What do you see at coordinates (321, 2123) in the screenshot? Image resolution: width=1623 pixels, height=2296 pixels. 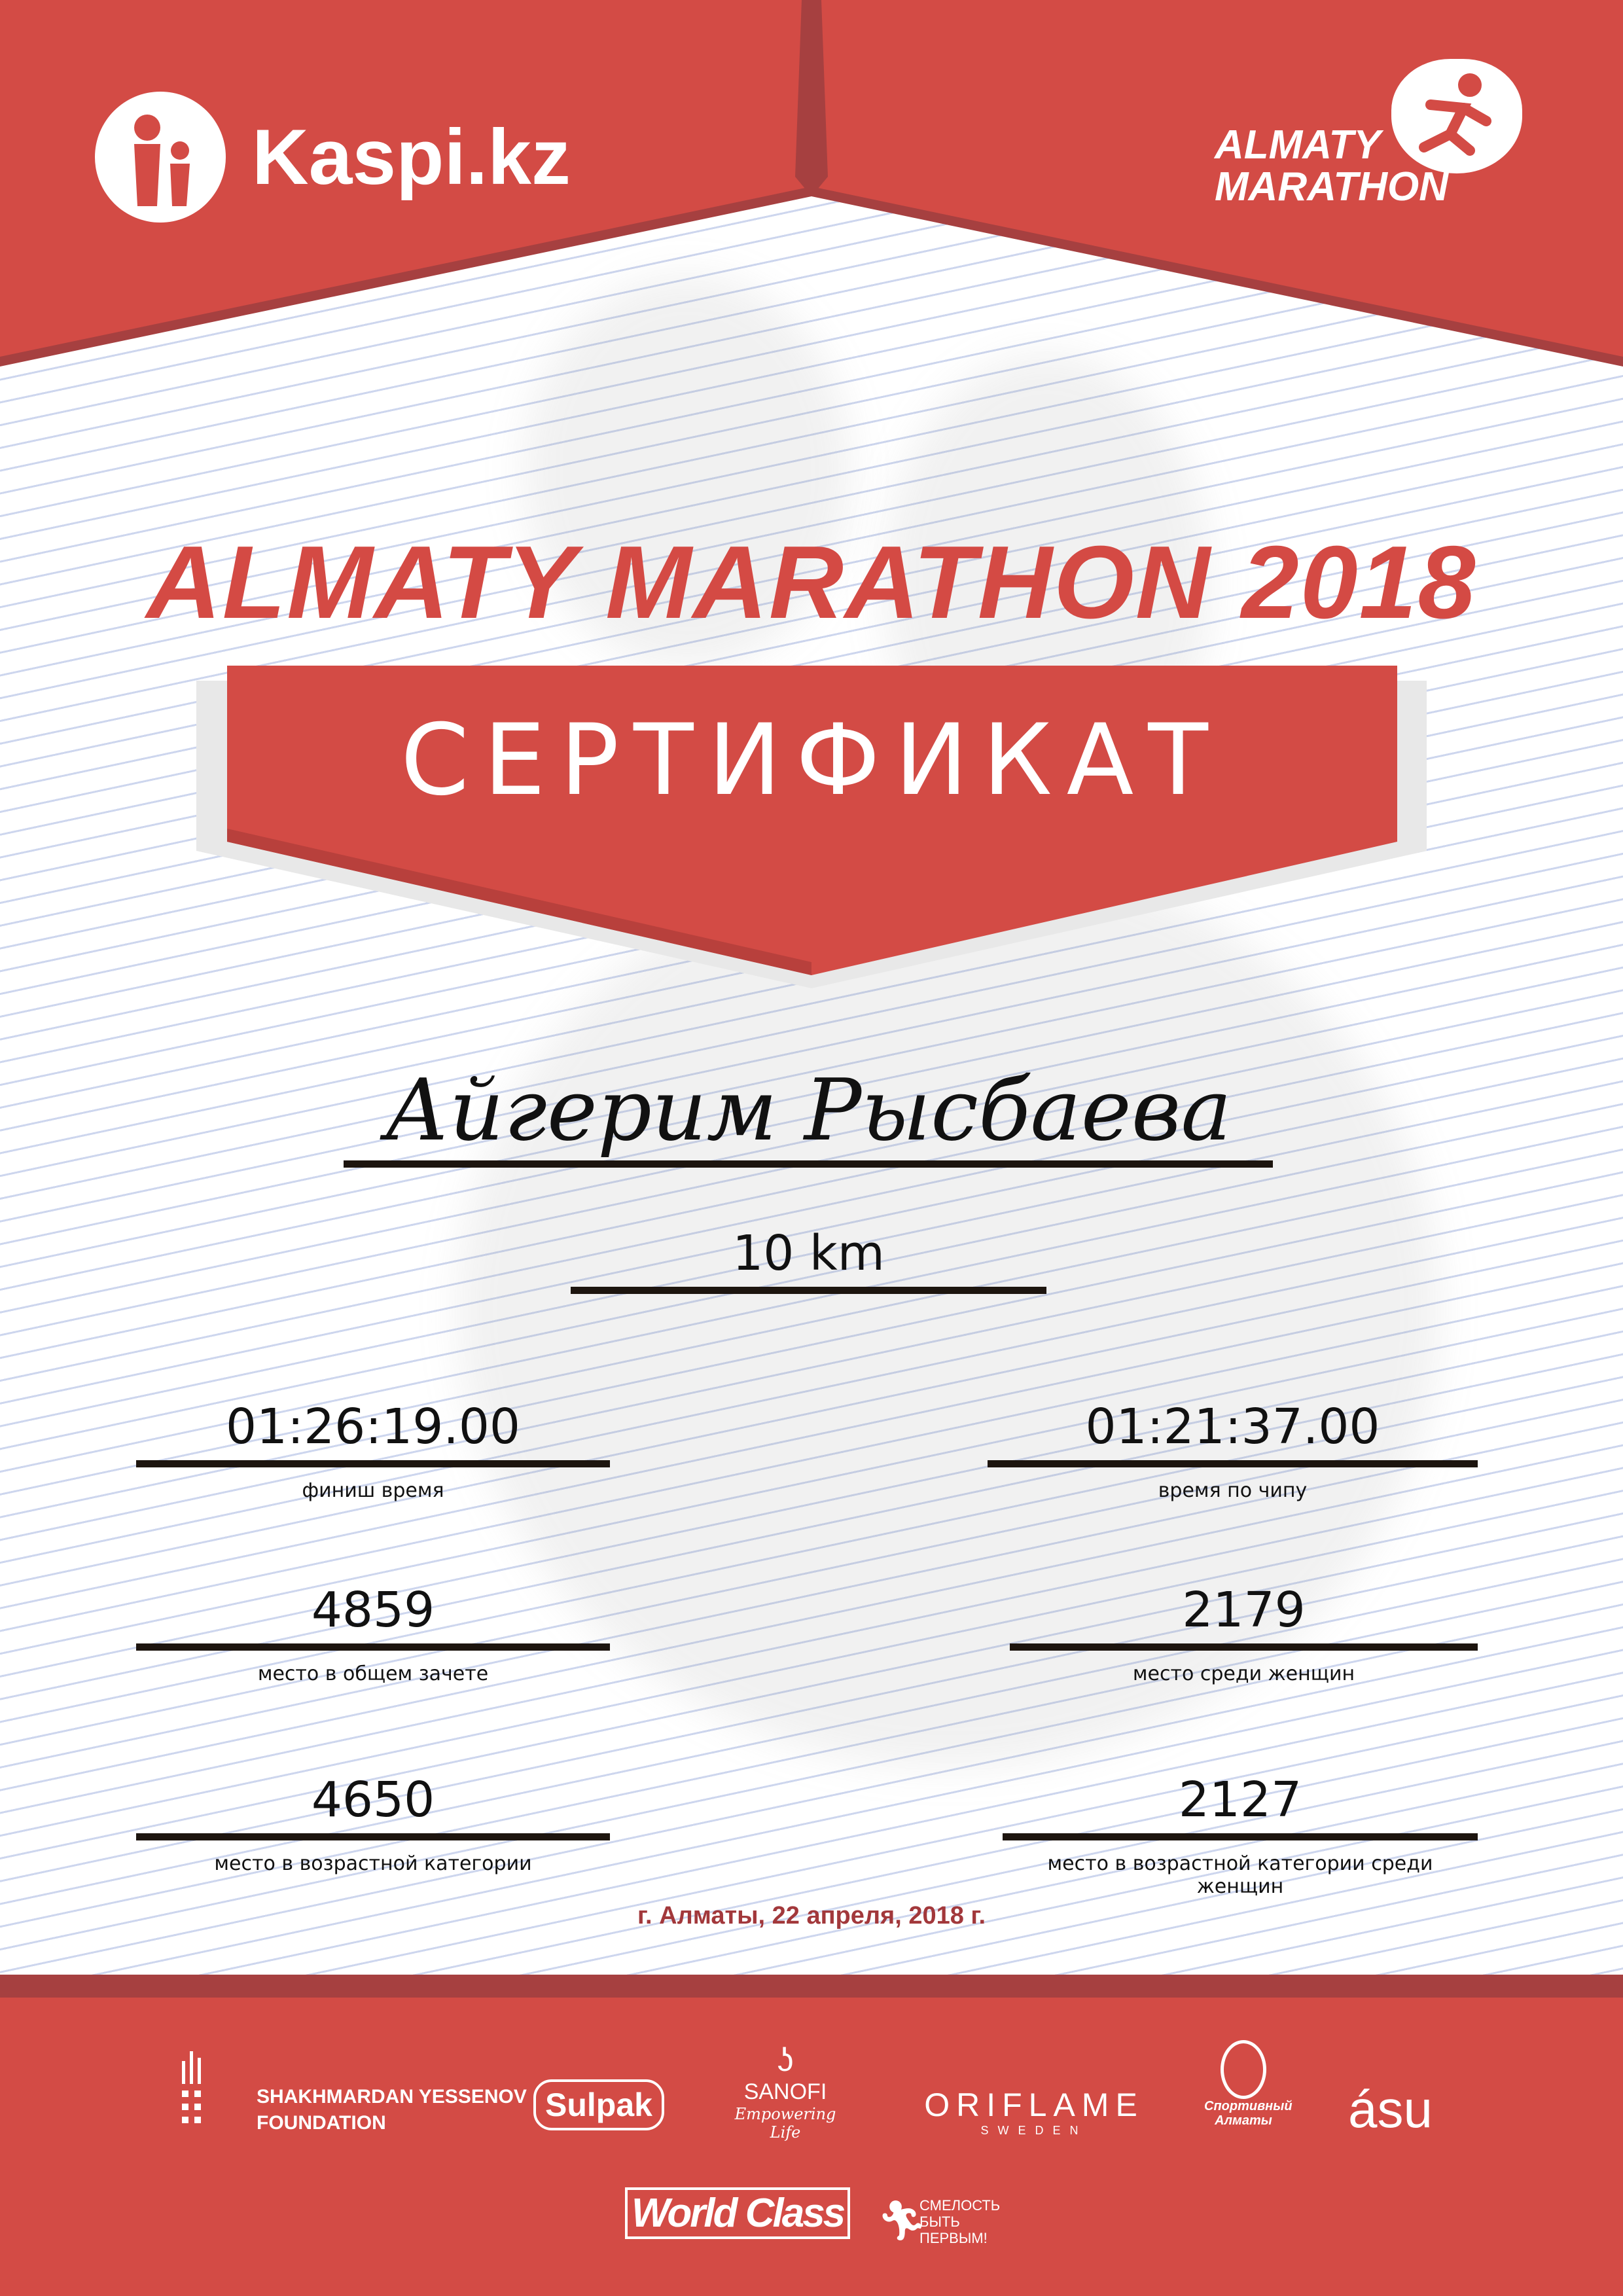 I see `yessenov-line-2: FOUNDATION` at bounding box center [321, 2123].